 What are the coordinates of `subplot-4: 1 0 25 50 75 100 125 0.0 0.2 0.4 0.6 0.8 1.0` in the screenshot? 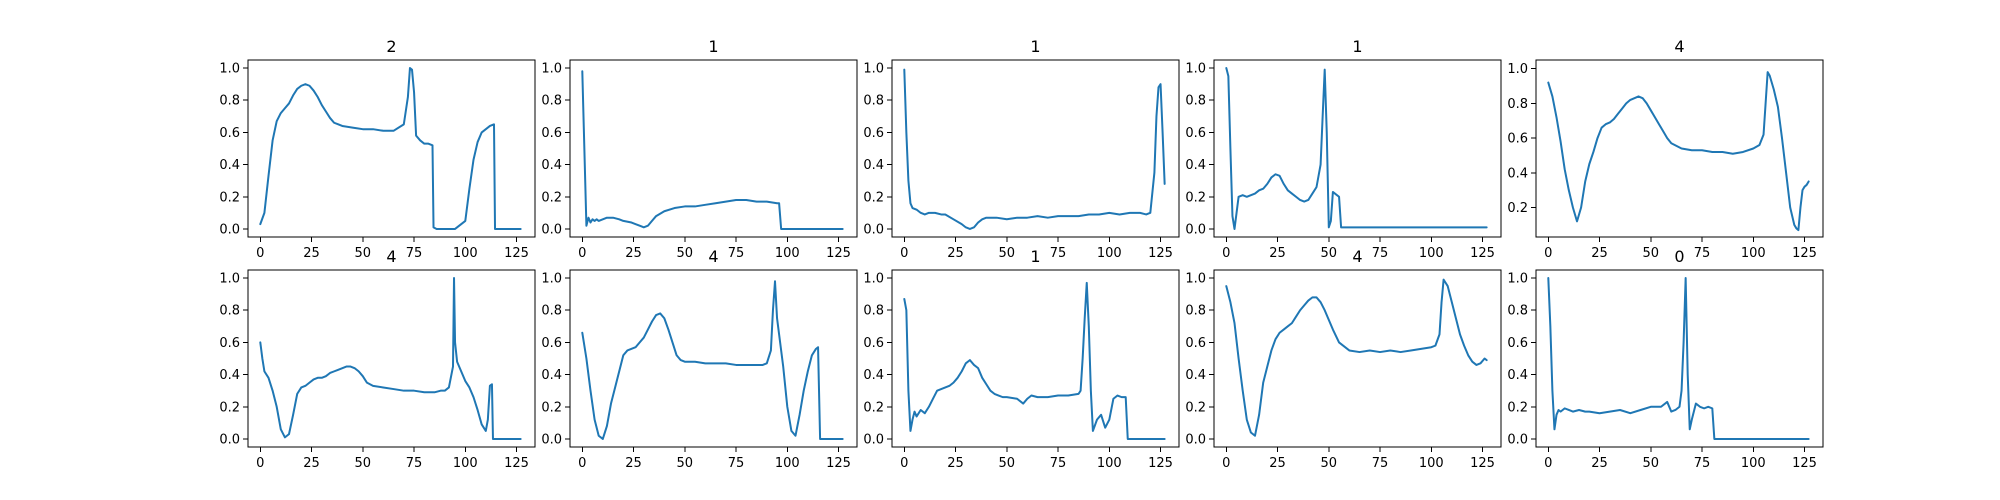 It's located at (1343, 149).